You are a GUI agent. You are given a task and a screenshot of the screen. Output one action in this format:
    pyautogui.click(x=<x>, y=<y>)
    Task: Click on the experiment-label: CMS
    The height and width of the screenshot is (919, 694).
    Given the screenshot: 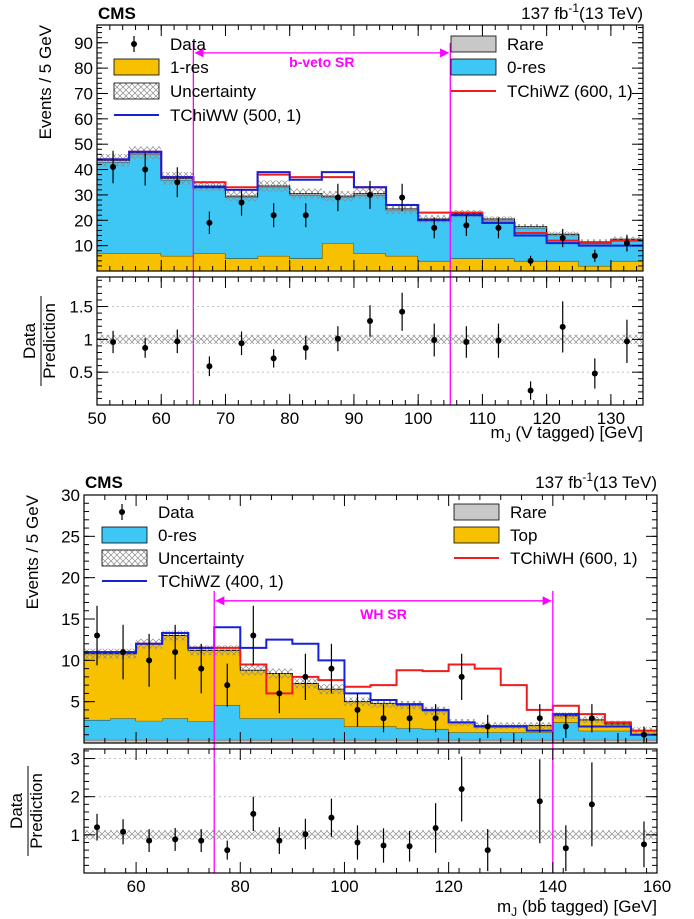 What is the action you would take?
    pyautogui.click(x=104, y=482)
    